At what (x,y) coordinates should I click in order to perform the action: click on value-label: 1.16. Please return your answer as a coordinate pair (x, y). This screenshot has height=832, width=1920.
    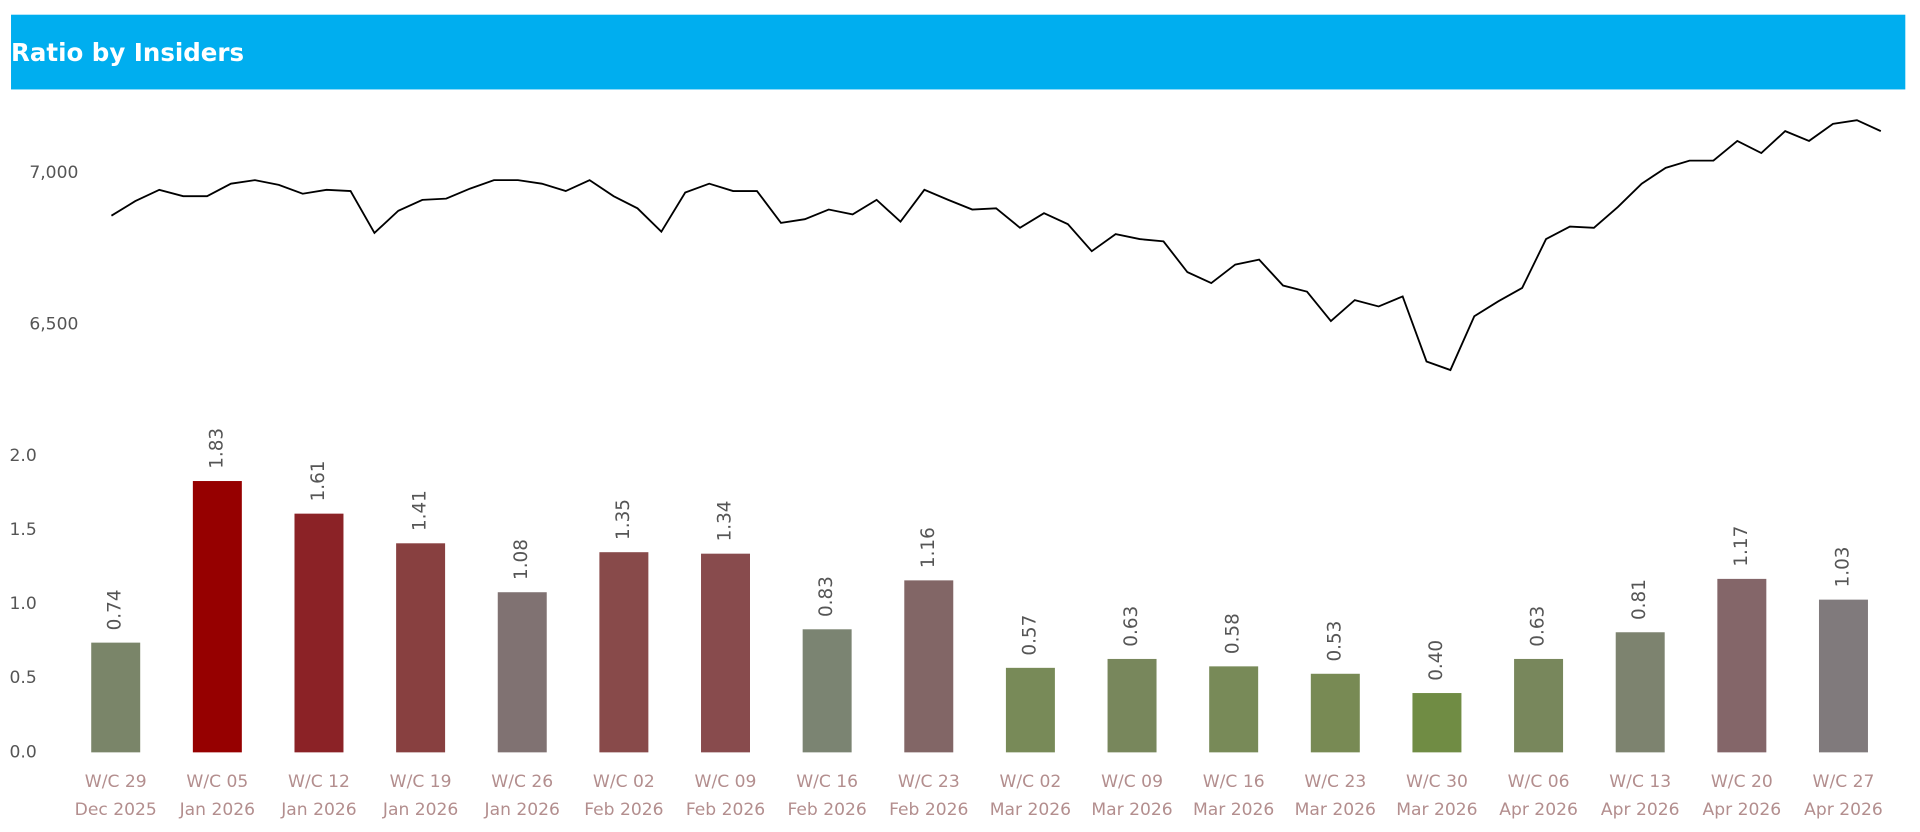
    Looking at the image, I should click on (928, 547).